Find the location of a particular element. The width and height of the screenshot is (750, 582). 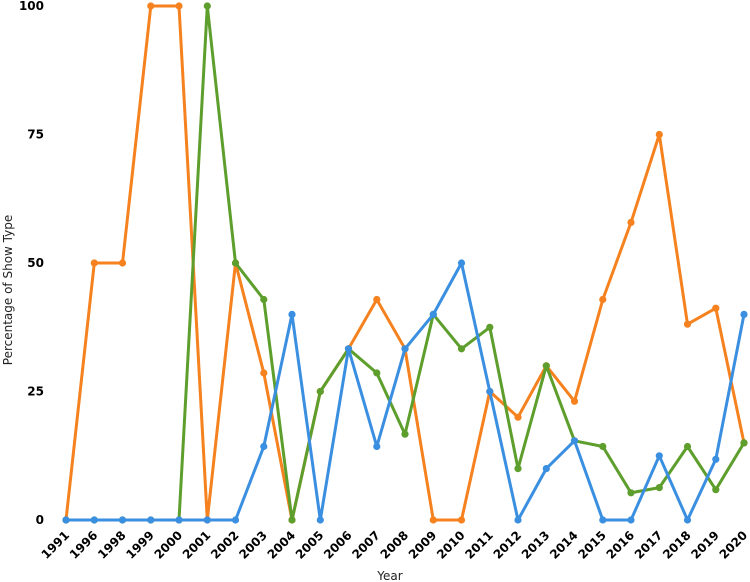

x-tick-label: 2016 is located at coordinates (621, 545).